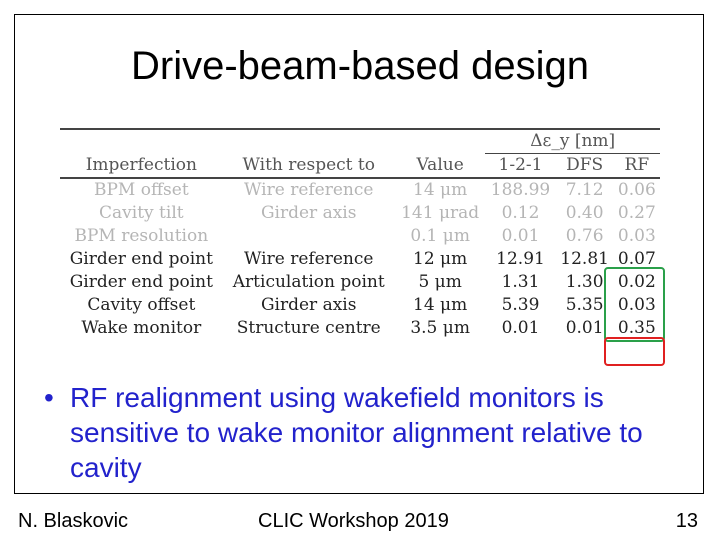 This screenshot has width=720, height=540. I want to click on cell-reference: Articulation point, so click(308, 282).